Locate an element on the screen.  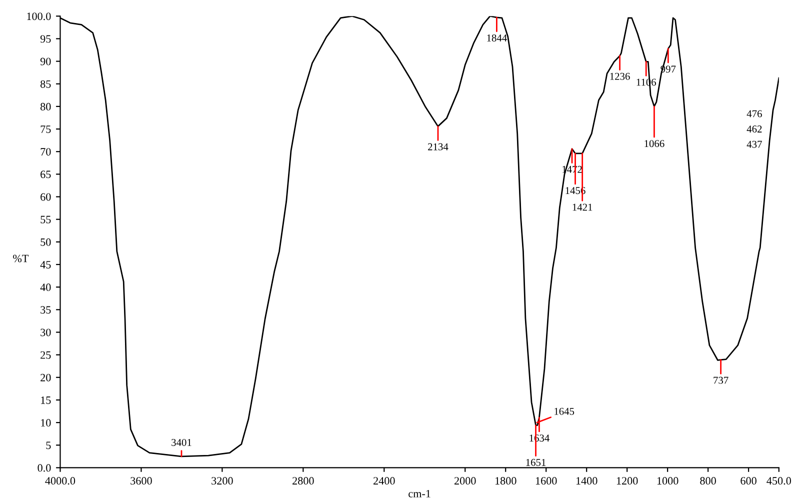
y-tick-label: 55 is located at coordinates (45, 220).